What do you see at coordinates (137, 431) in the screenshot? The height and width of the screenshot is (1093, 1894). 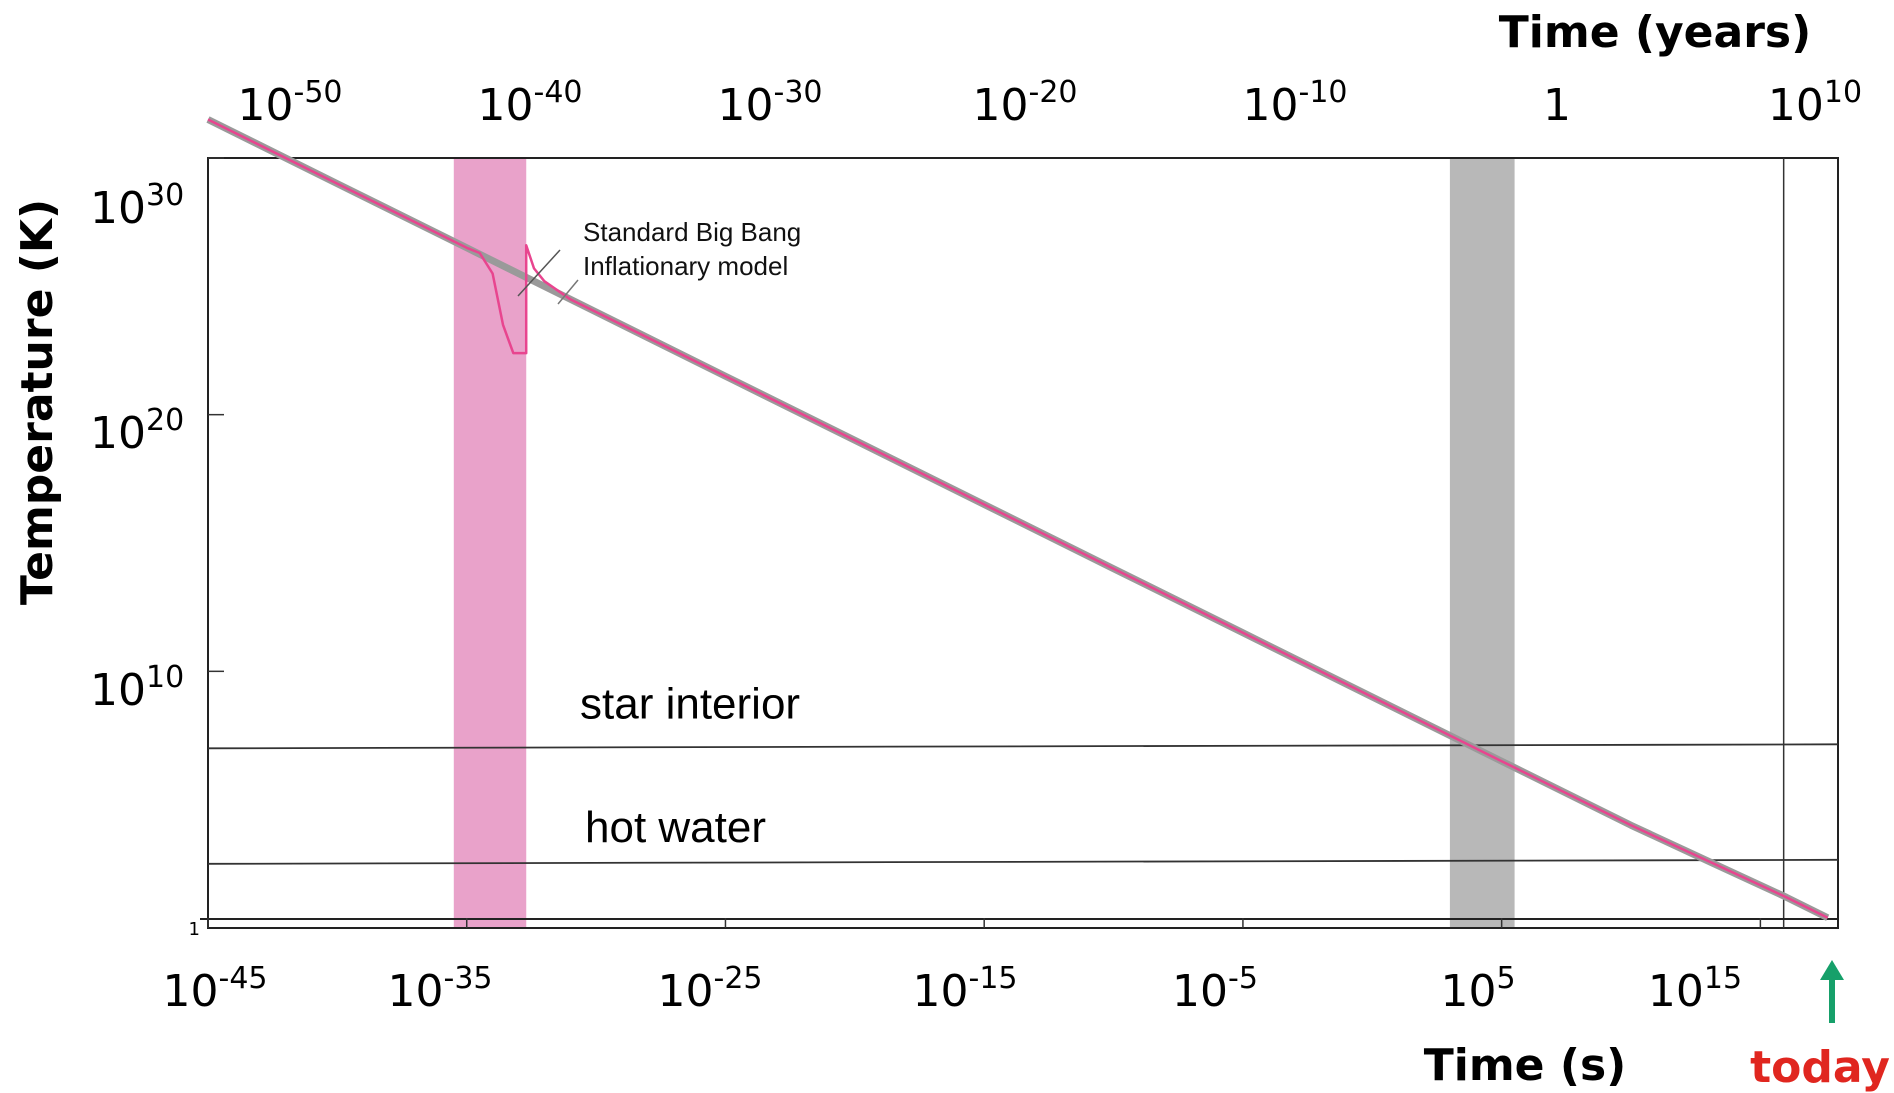 I see `y-tick-label-1: 1020` at bounding box center [137, 431].